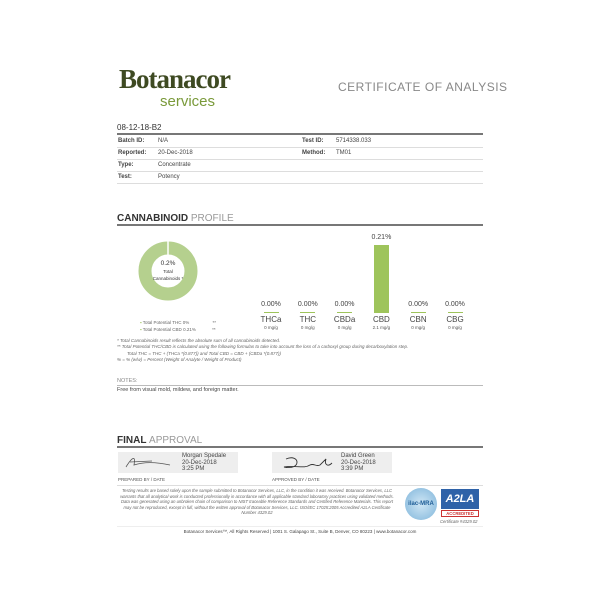  Describe the element at coordinates (175, 79) in the screenshot. I see `logo: Botanacor` at that location.